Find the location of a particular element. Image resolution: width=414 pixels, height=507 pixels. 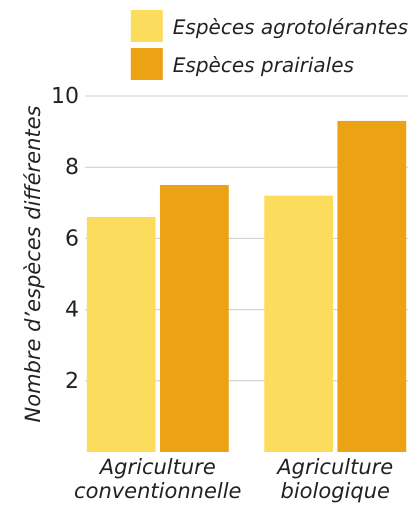

x-tick-label: Agriculture biologique is located at coordinates (334, 479).